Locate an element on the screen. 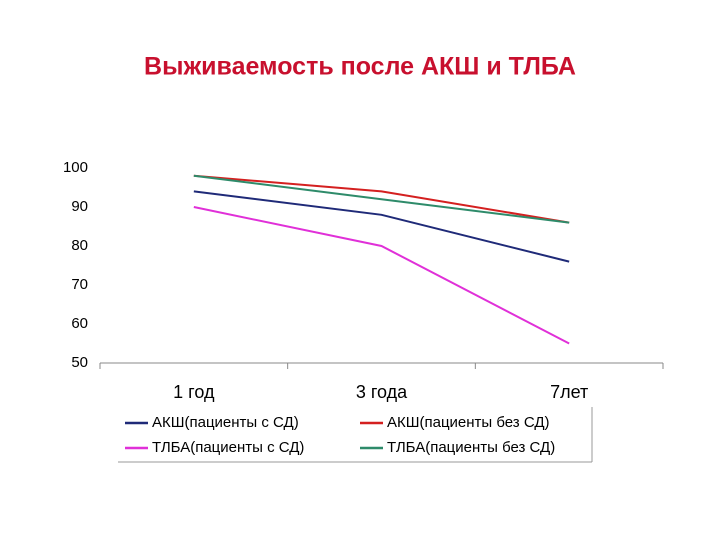  legend-label: ТЛБА(пациенты с СД) is located at coordinates (228, 447).